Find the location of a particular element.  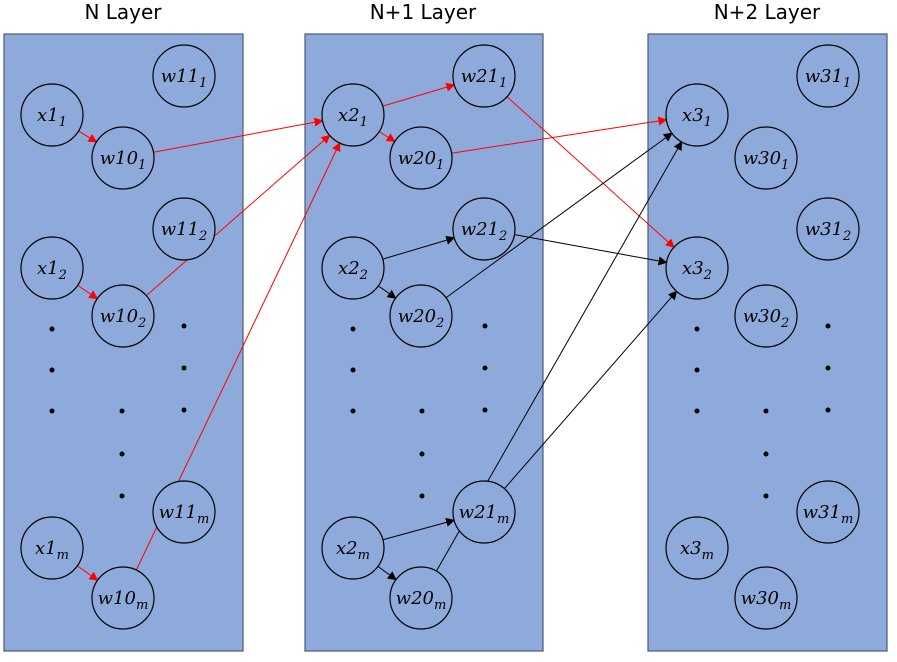

node-w30_1: w301 is located at coordinates (766, 158).